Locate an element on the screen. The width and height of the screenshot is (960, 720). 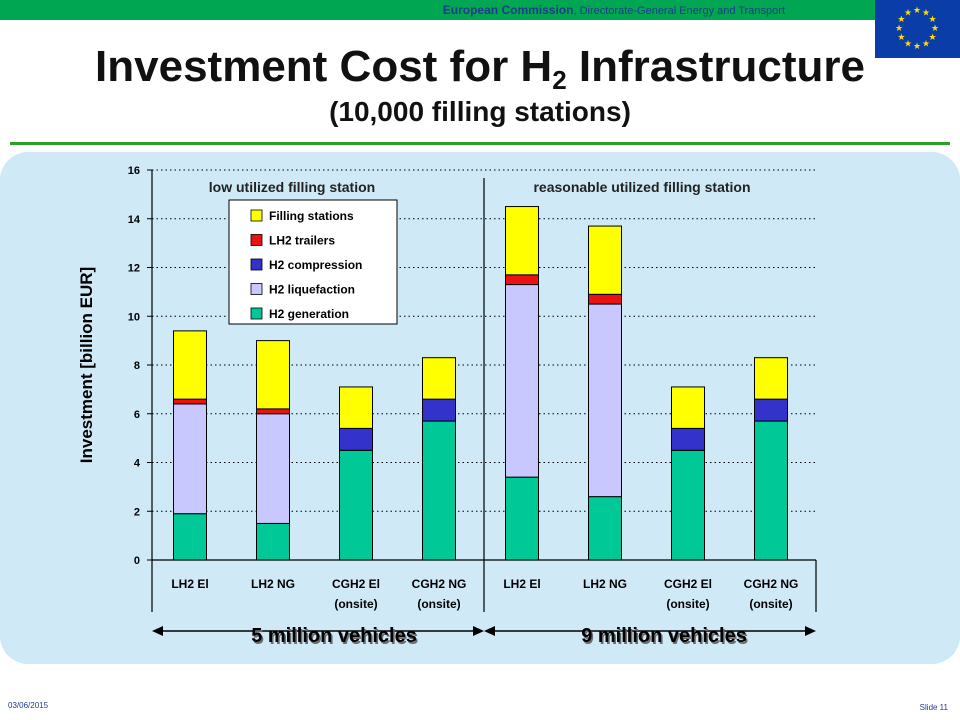
group-label: reasonable utilized filling station is located at coordinates (641, 187).